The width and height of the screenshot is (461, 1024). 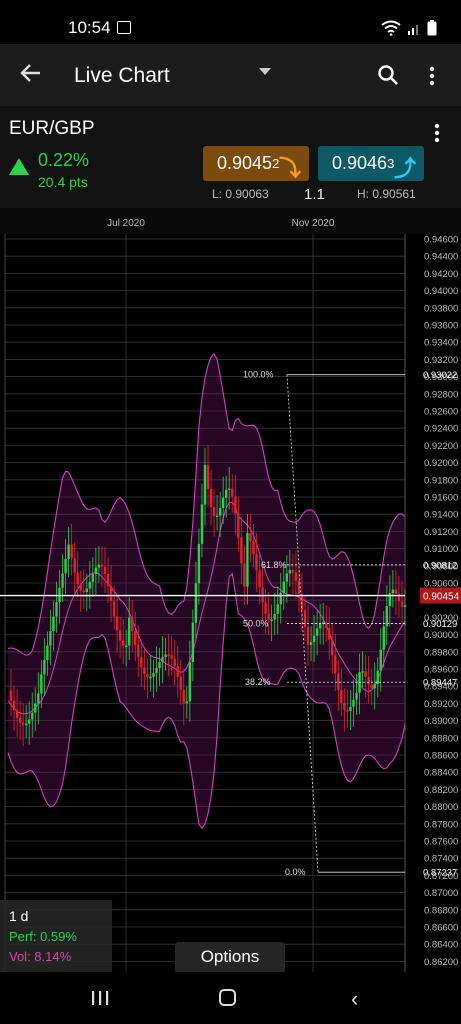 What do you see at coordinates (441, 790) in the screenshot?
I see `y-tick-label: 0.88200` at bounding box center [441, 790].